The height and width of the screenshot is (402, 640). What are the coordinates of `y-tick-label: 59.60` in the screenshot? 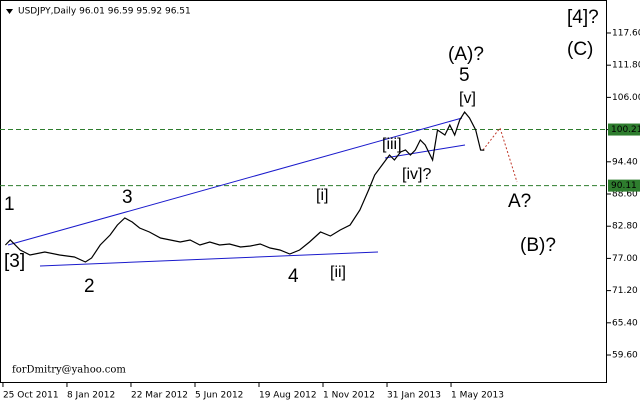 It's located at (625, 356).